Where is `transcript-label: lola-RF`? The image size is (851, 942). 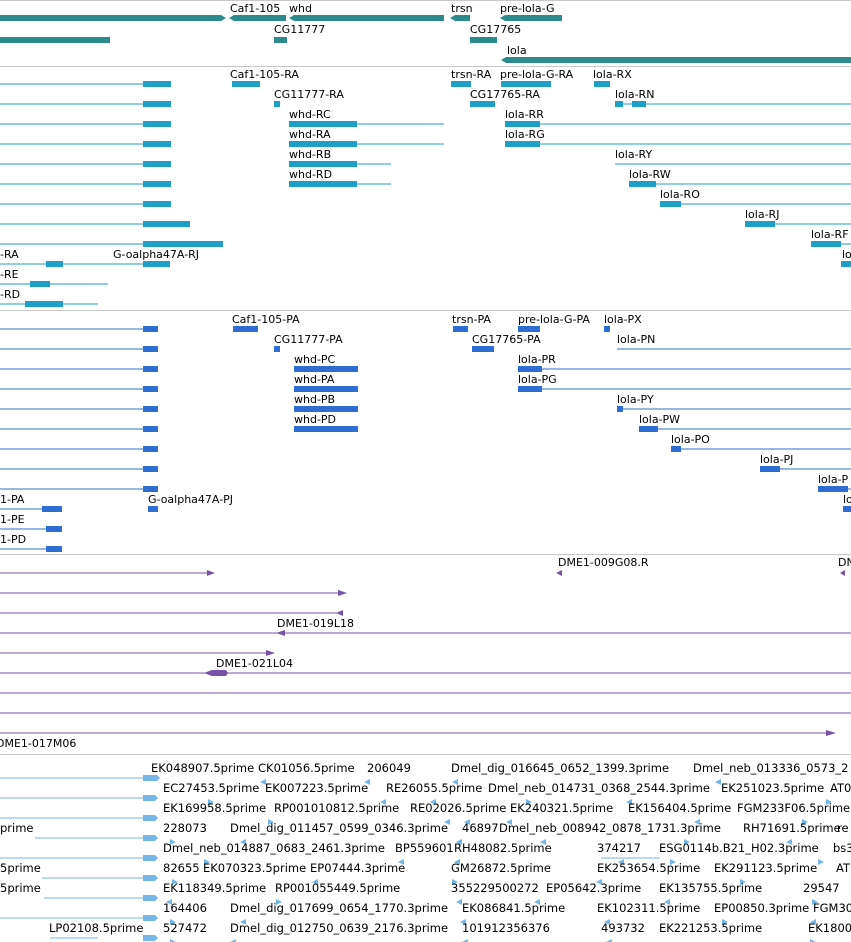
transcript-label: lola-RF is located at coordinates (830, 234).